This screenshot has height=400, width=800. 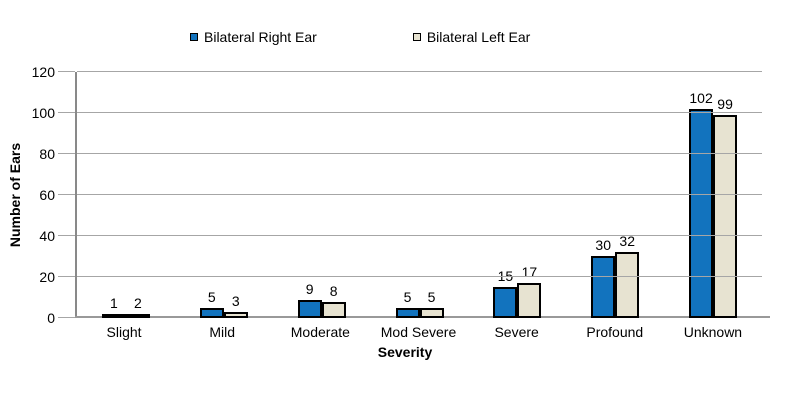 I want to click on bar-with-label: 30, so click(x=603, y=277).